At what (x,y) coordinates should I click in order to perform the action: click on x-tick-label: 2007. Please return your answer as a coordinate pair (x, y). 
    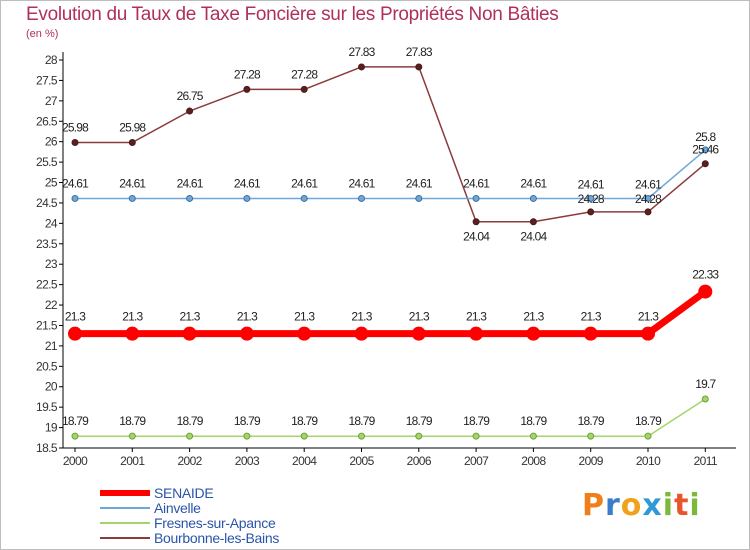
    Looking at the image, I should click on (476, 461).